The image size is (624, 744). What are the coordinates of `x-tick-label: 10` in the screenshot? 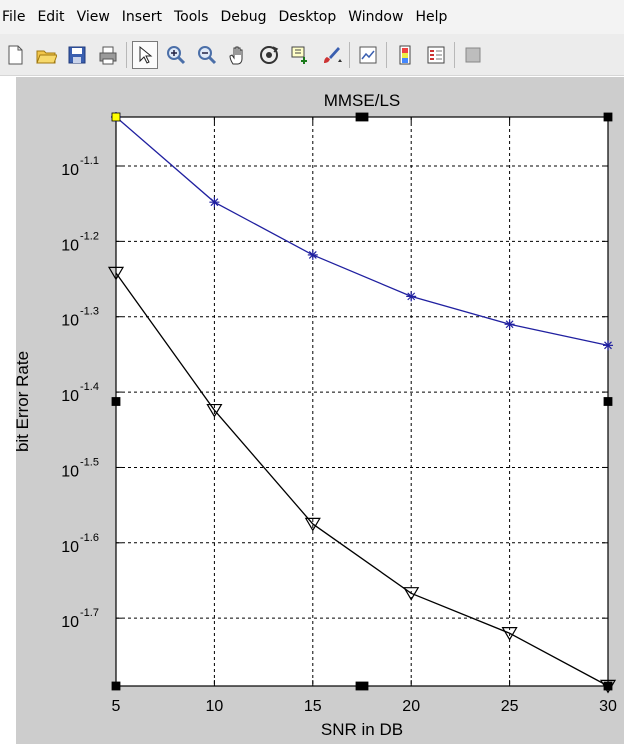 It's located at (215, 706).